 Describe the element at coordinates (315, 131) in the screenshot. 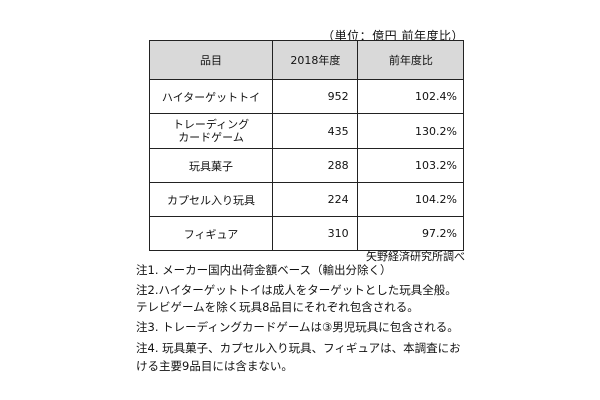

I see `row-value: 435` at that location.